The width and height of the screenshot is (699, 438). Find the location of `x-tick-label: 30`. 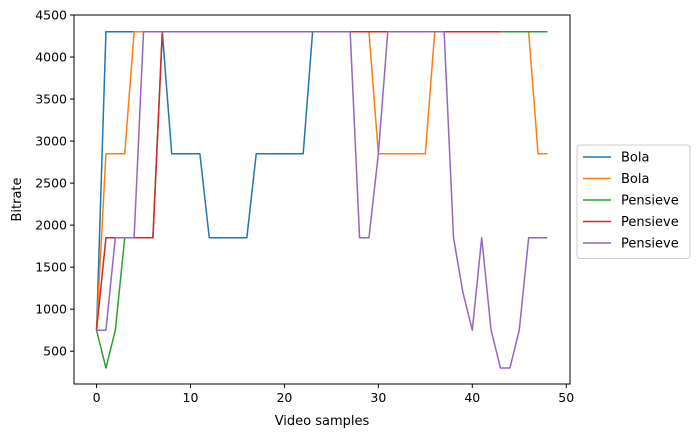

x-tick-label: 30 is located at coordinates (378, 397).